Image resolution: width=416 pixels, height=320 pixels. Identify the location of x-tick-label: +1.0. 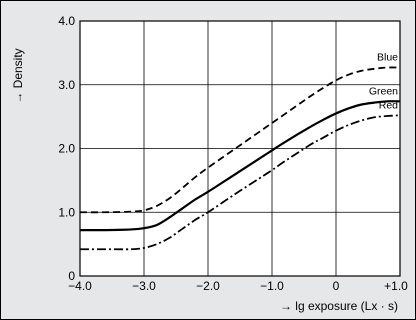
(396, 286).